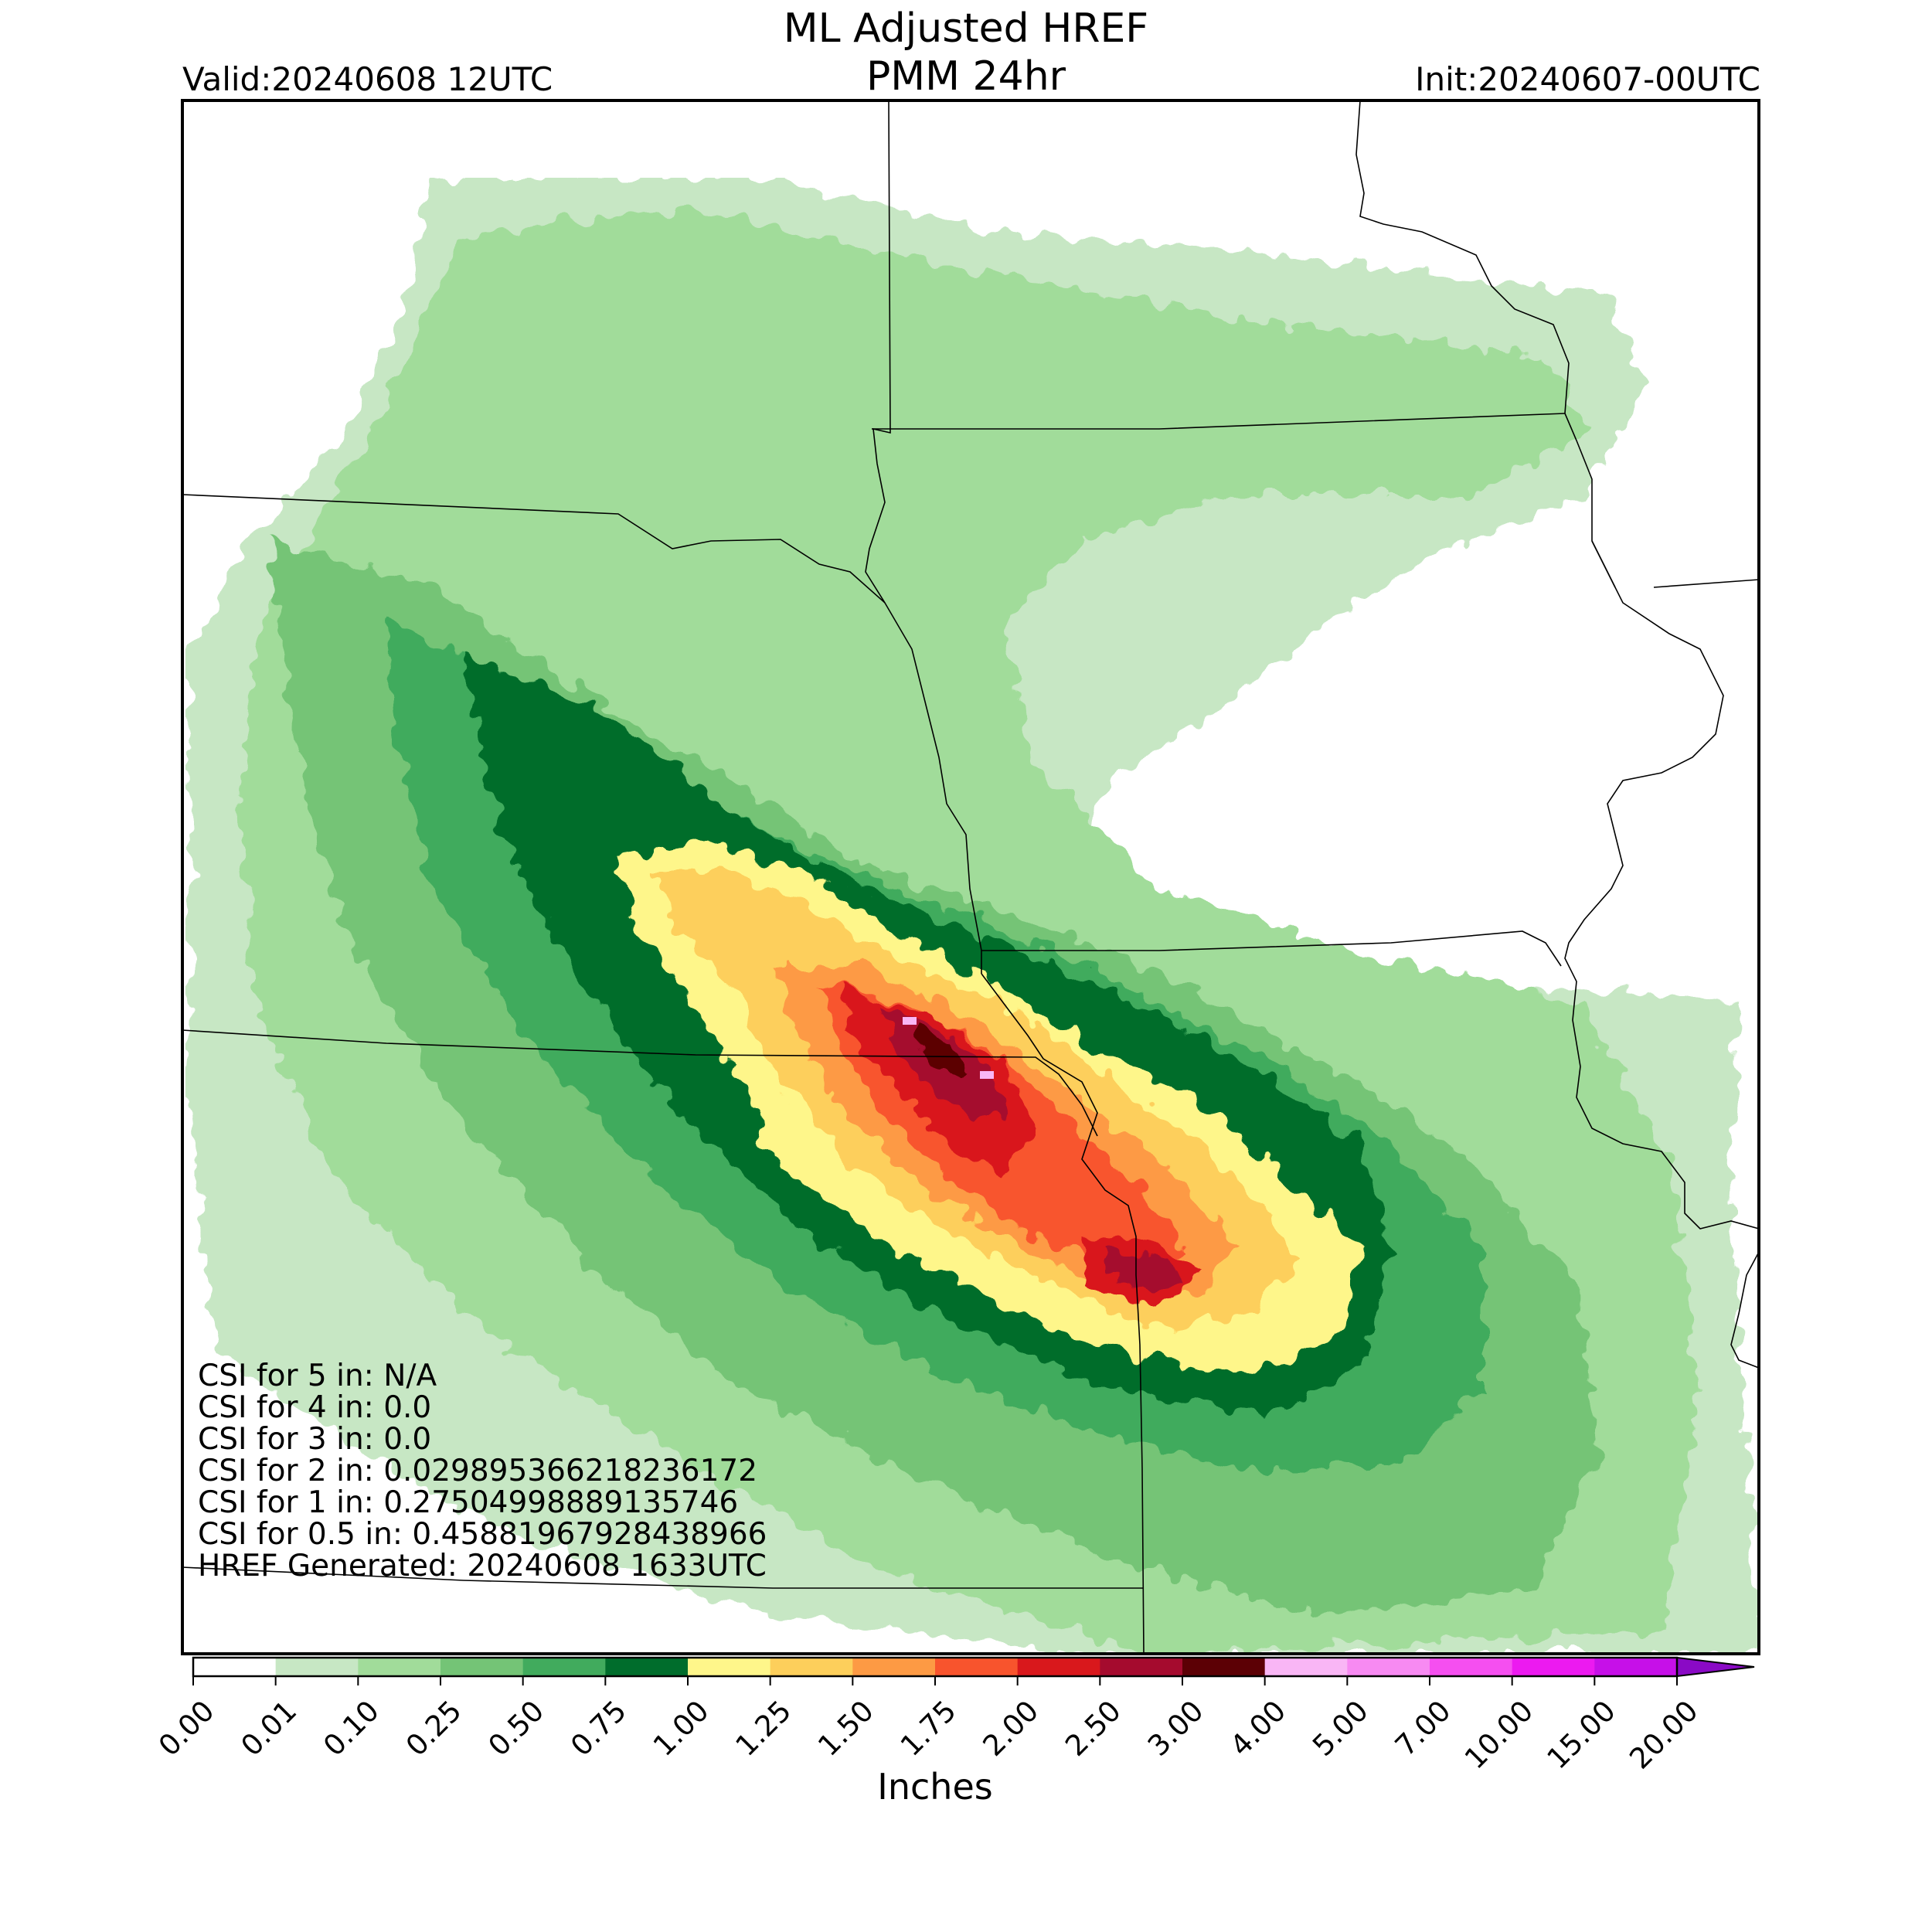 The height and width of the screenshot is (1932, 1932). I want to click on precip-band-3.00, so click(943, 1051).